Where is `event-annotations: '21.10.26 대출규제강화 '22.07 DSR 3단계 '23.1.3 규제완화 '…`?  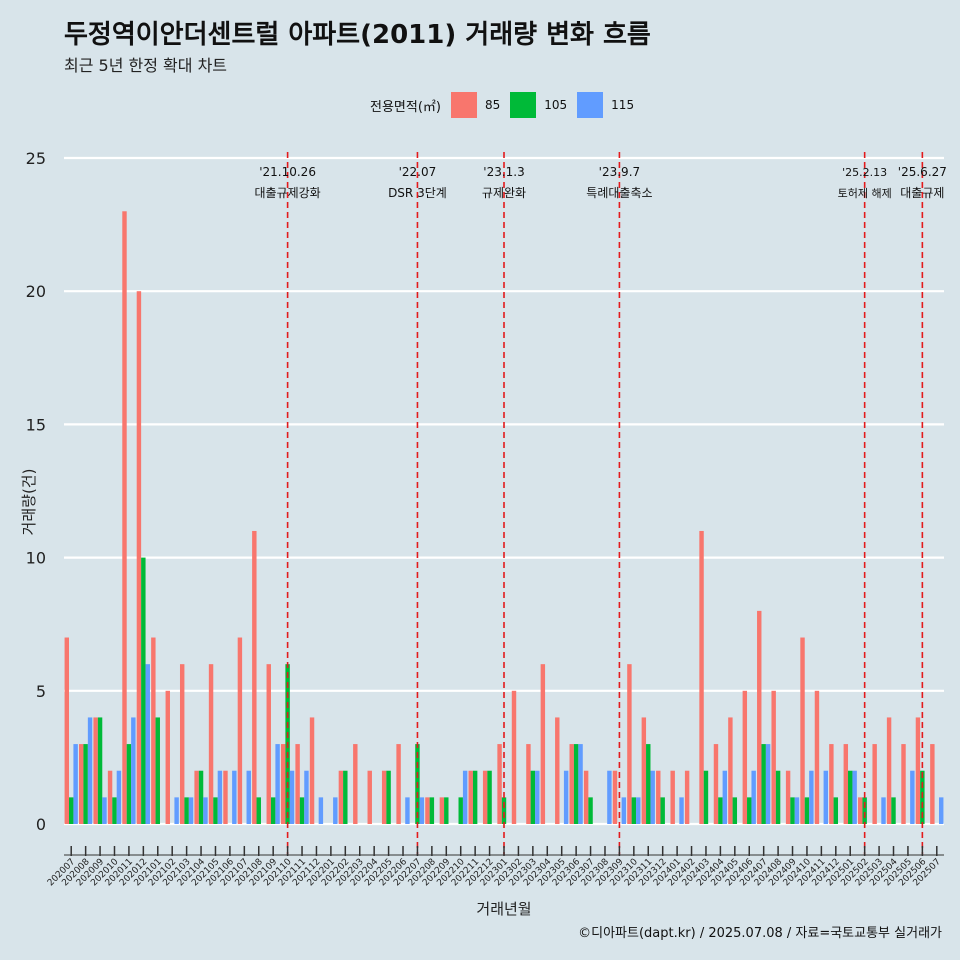
event-annotations: '21.10.26 대출규제강화 '22.07 DSR 3단계 '23.1.3 규제완화 '… is located at coordinates (600, 182).